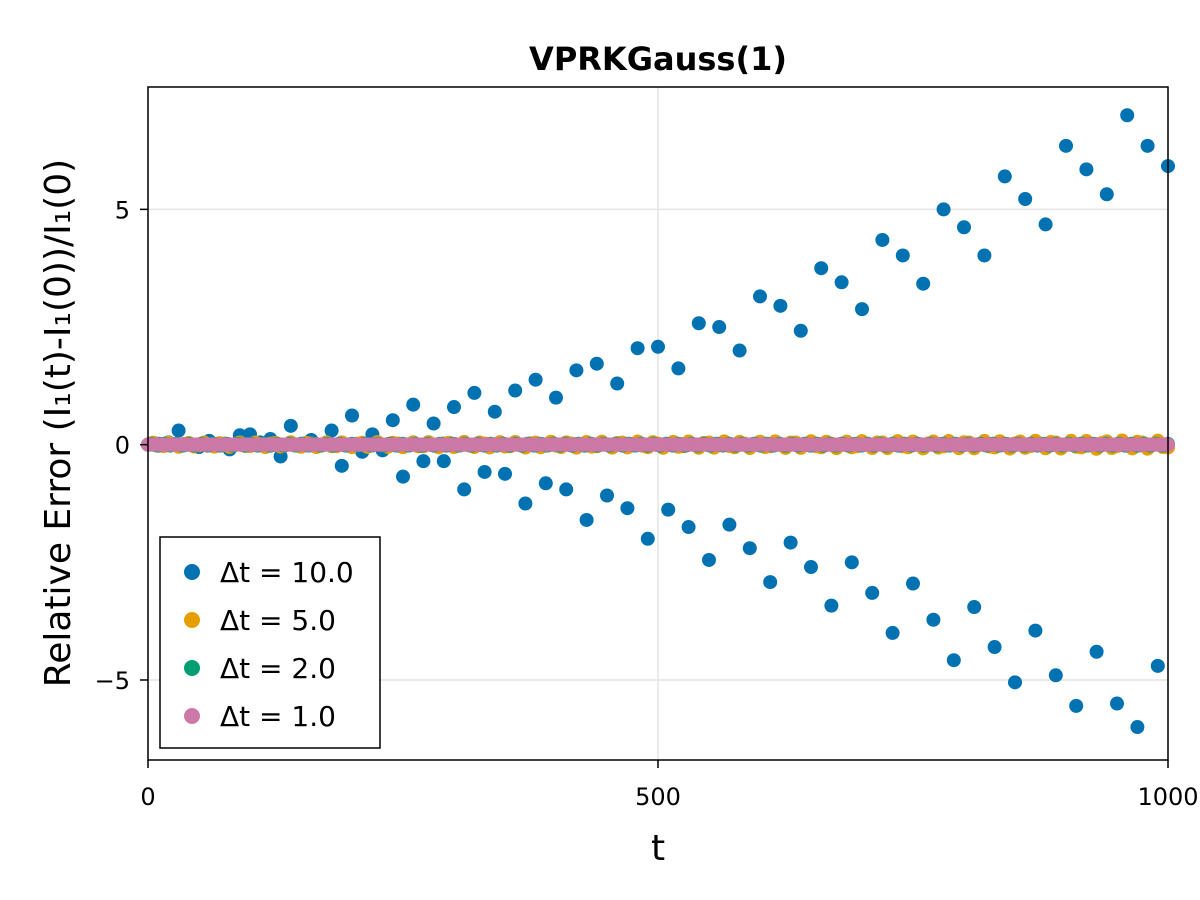 This screenshot has height=900, width=1200. What do you see at coordinates (192, 572) in the screenshot?
I see `legend-marker` at bounding box center [192, 572].